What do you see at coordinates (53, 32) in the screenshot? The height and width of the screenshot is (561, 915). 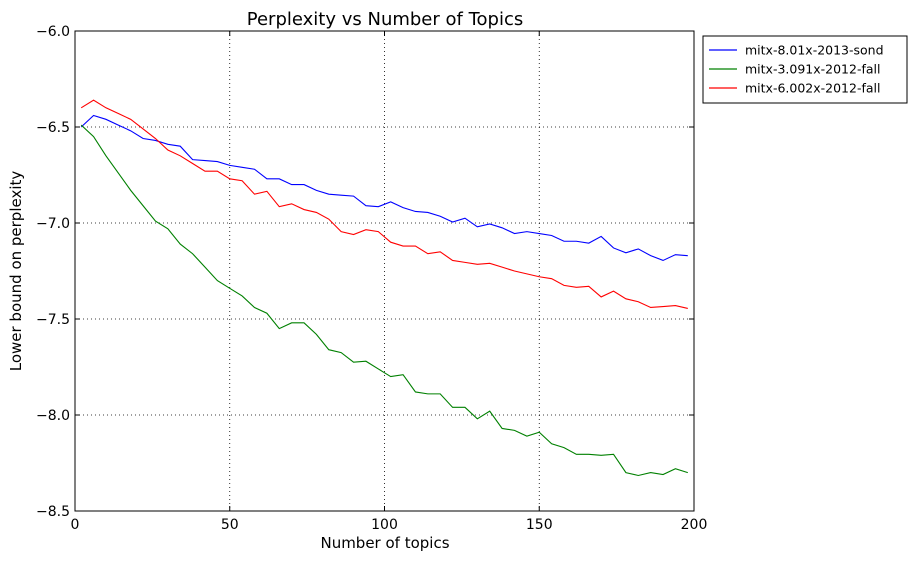 I see `y-tick-label: −6.0` at bounding box center [53, 32].